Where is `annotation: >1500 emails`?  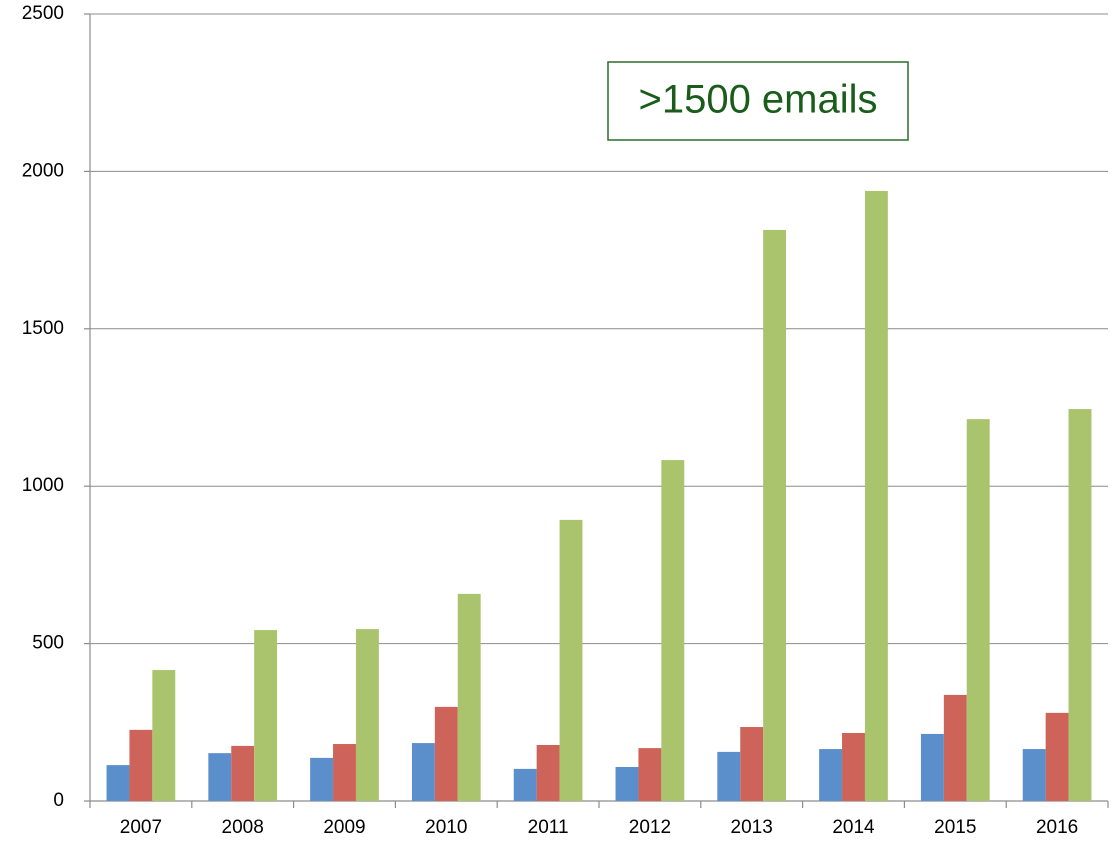
annotation: >1500 emails is located at coordinates (757, 100).